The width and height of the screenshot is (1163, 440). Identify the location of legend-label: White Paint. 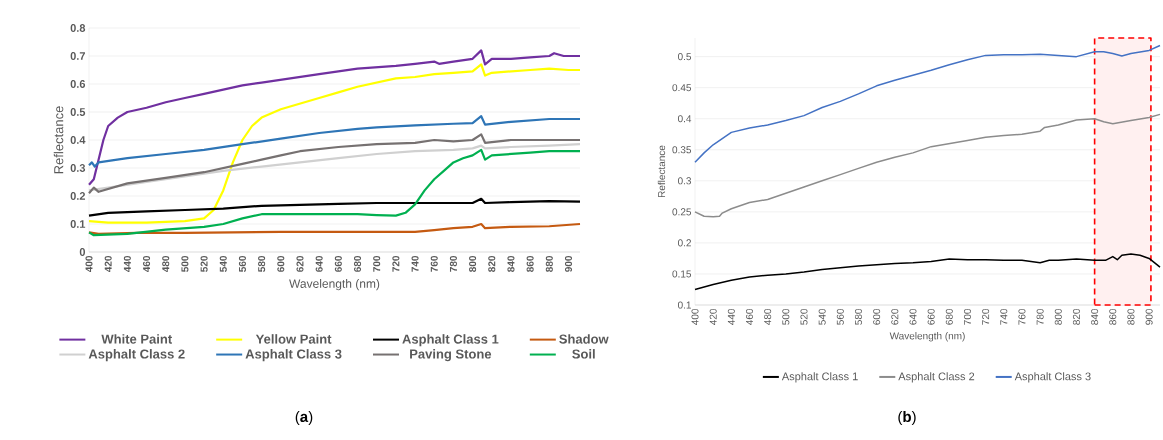
(136, 339).